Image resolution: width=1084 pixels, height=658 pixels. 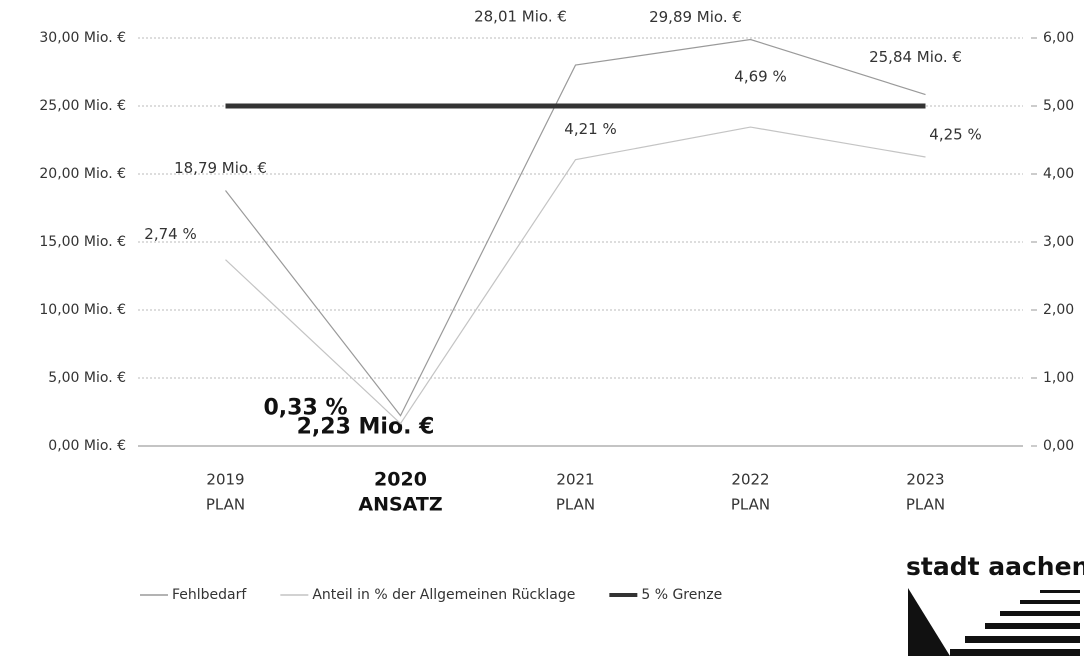 I want to click on y-tick-label: 25,00 Mio. €, so click(x=82, y=106).